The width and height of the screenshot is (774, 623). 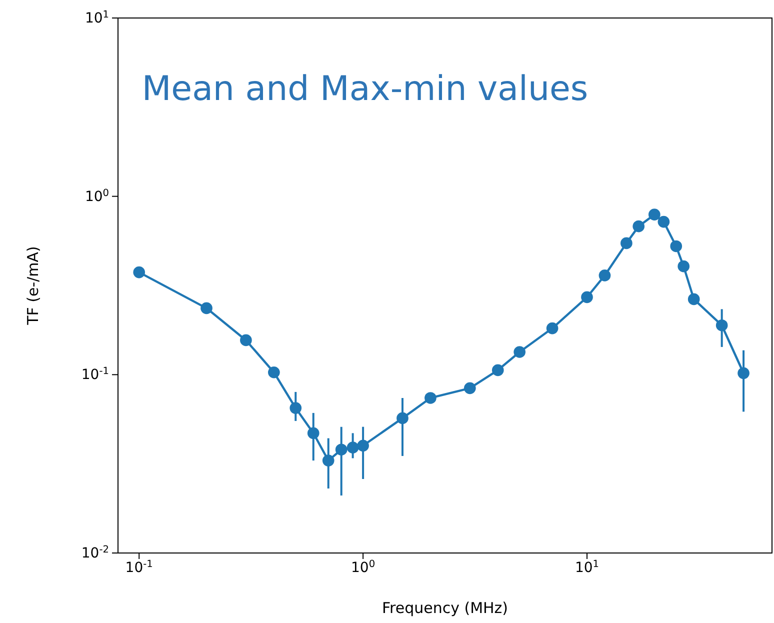 What do you see at coordinates (363, 567) in the screenshot?
I see `x-tick-label: 10$^{0}$` at bounding box center [363, 567].